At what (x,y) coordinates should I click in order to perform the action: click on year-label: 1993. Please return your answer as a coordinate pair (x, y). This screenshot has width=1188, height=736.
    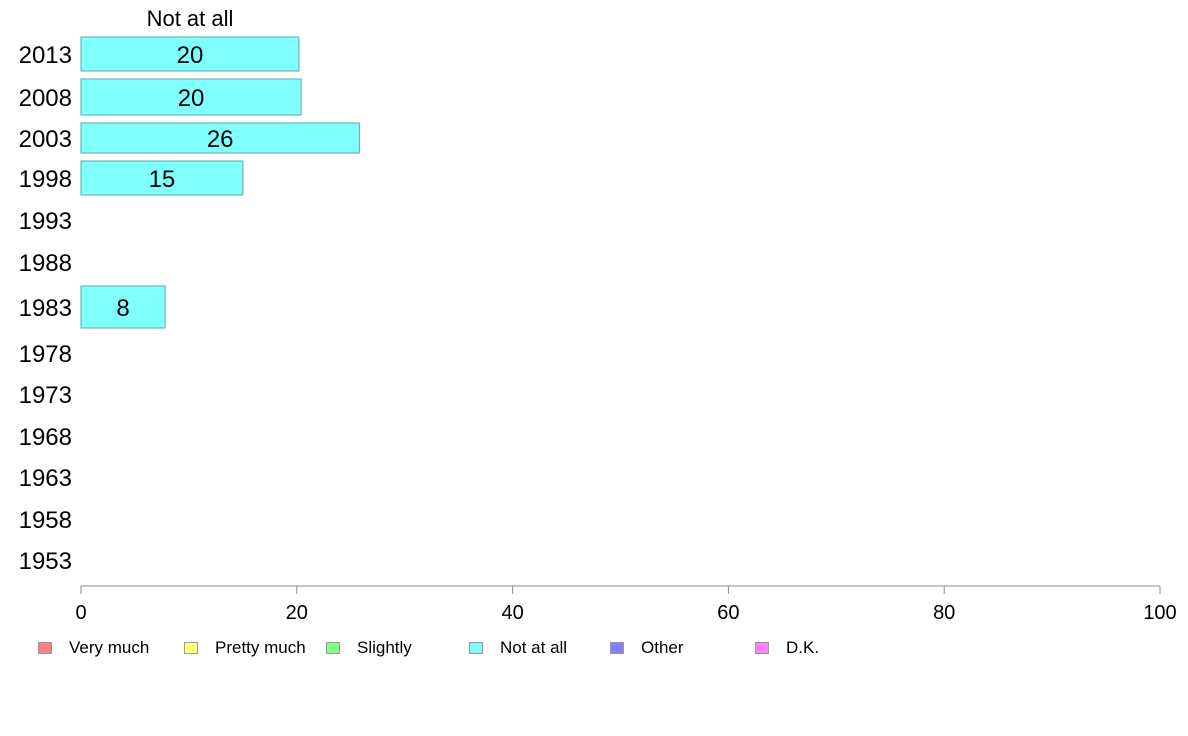
    Looking at the image, I should click on (45, 221).